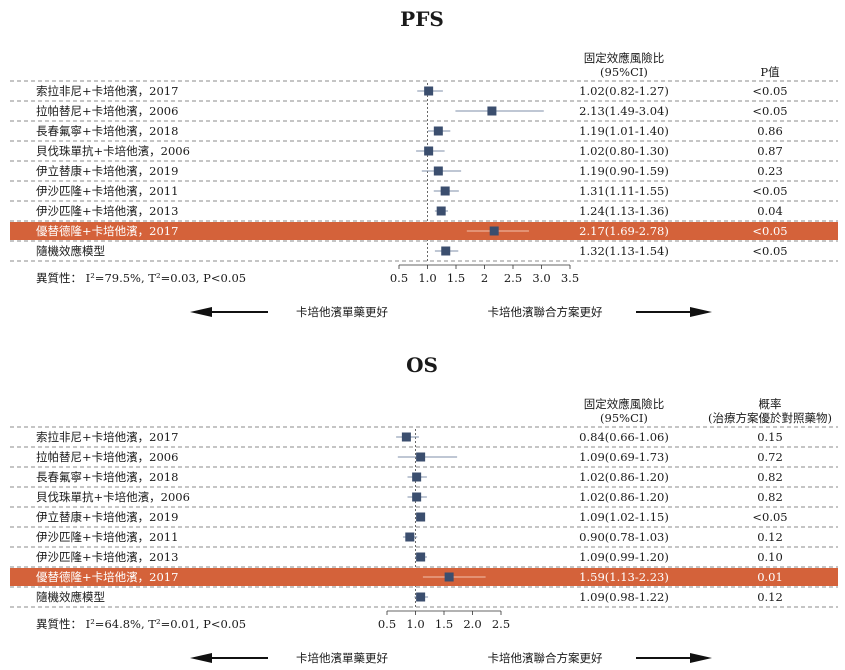  What do you see at coordinates (770, 131) in the screenshot?
I see `p-value: 0.86` at bounding box center [770, 131].